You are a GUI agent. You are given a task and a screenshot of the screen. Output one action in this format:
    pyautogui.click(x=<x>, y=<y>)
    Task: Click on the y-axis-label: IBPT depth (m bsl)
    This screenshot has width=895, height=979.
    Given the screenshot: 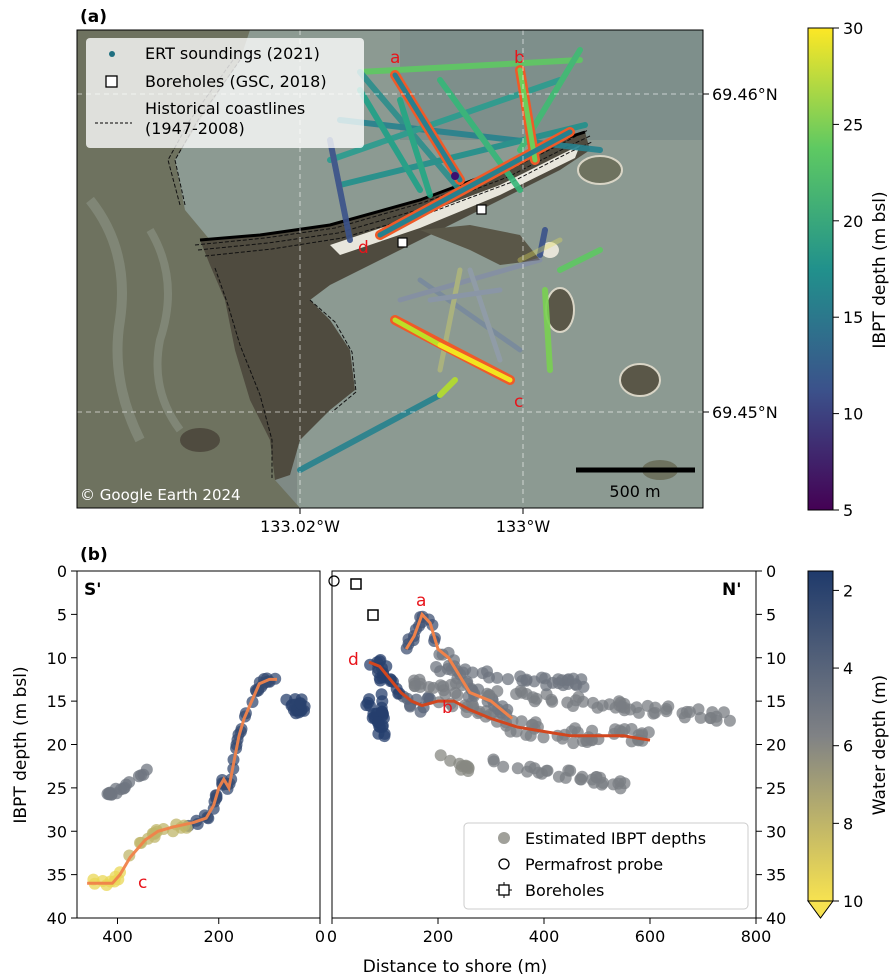 What is the action you would take?
    pyautogui.click(x=21, y=744)
    